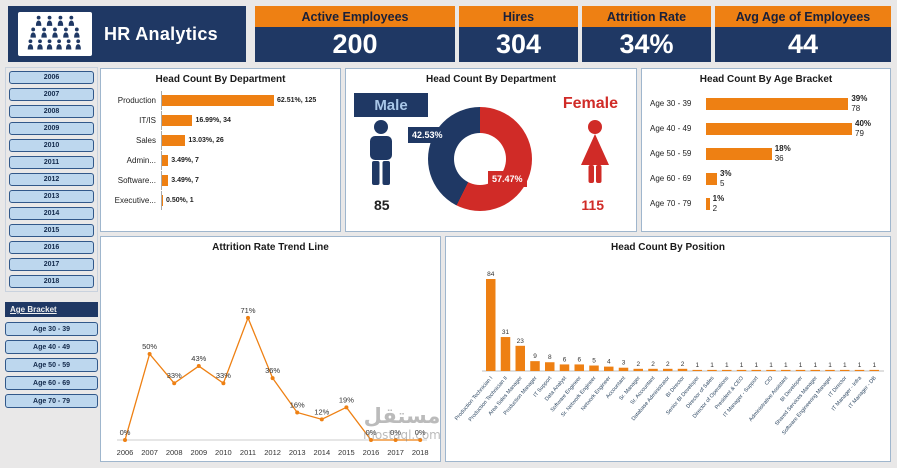 The image size is (897, 468). I want to click on age-bar-row: Age 70 - 79 1% 2, so click(766, 203).